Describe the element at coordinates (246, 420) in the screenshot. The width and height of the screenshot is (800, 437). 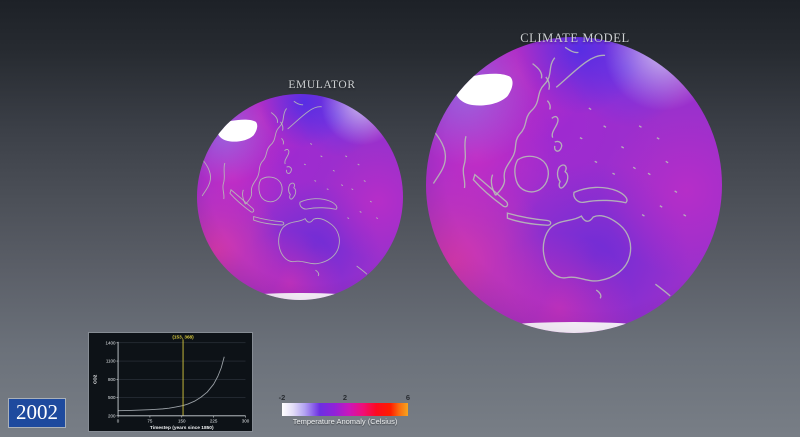
I see `svg-text: 300` at that location.